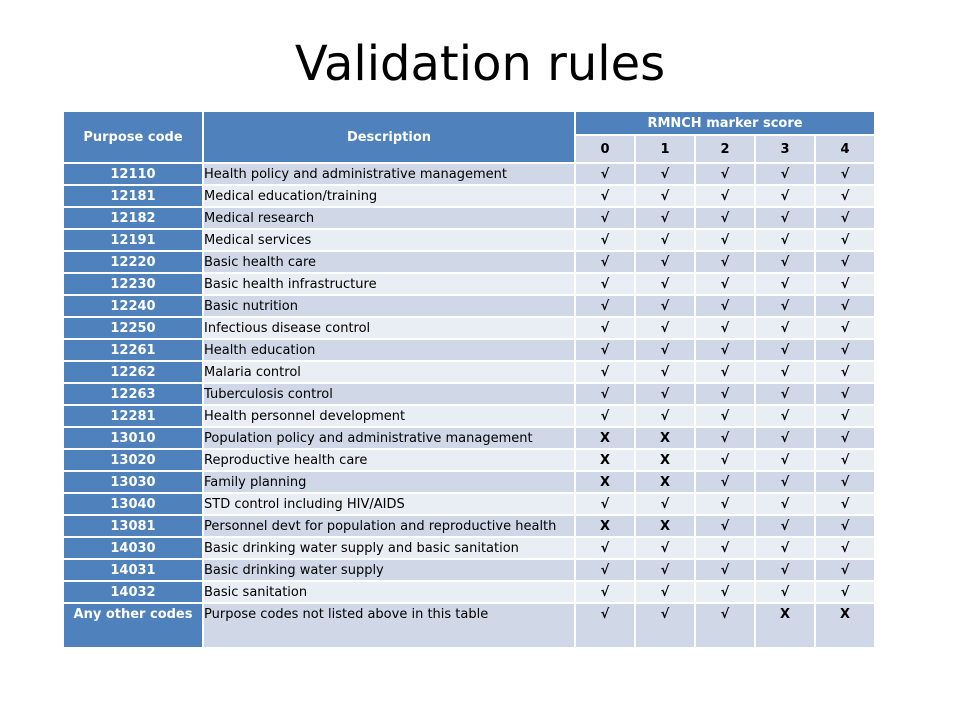 This screenshot has height=720, width=960. What do you see at coordinates (133, 526) in the screenshot?
I see `purpose-code-cell: 13081` at bounding box center [133, 526].